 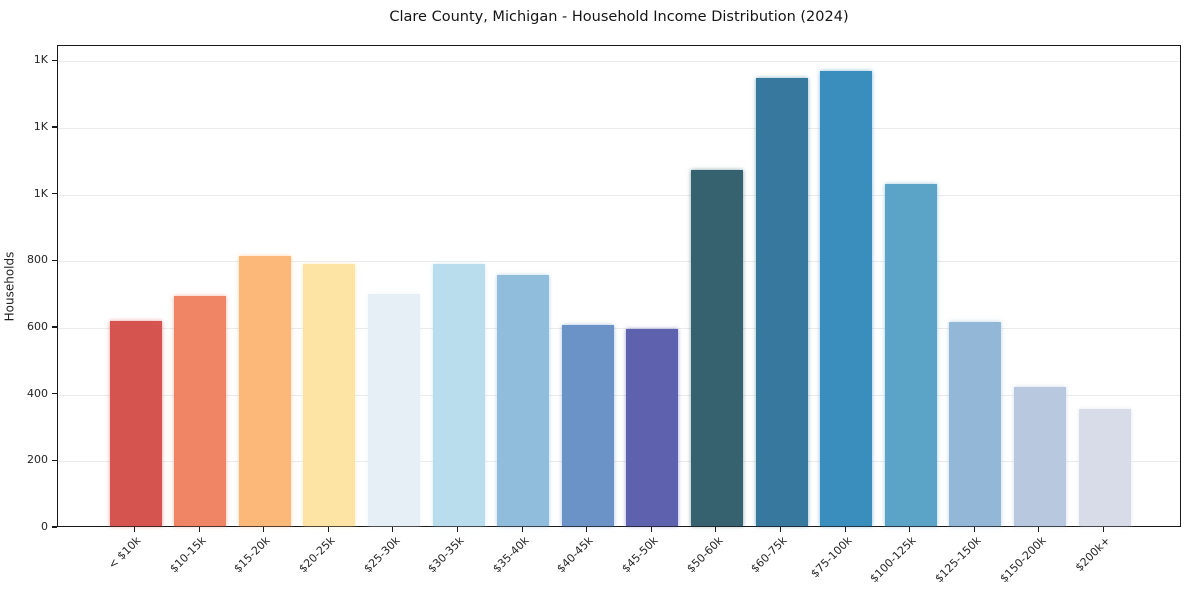 I want to click on y-tick-label: 600, so click(x=37, y=326).